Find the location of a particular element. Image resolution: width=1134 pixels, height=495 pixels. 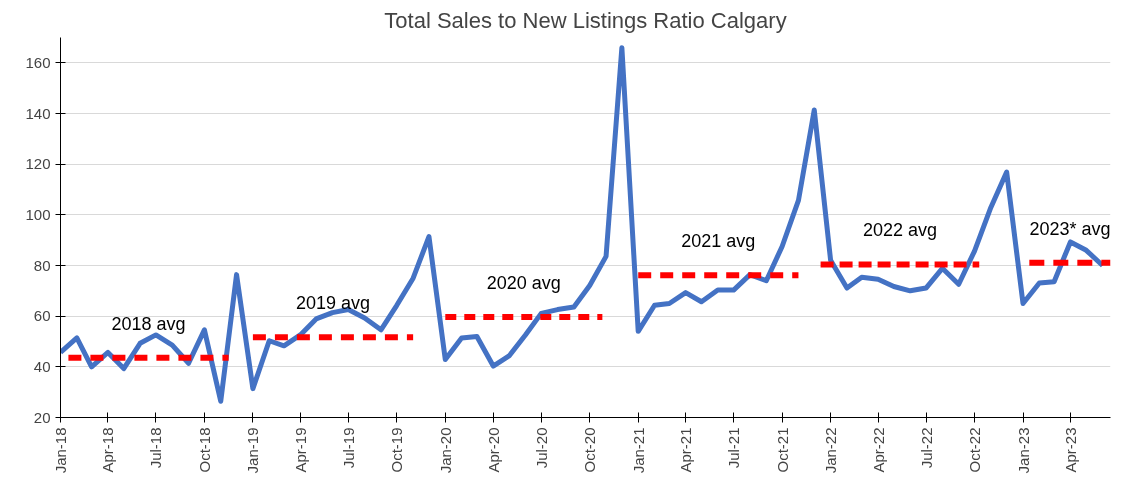

y-tick-label: 40 is located at coordinates (42, 366).